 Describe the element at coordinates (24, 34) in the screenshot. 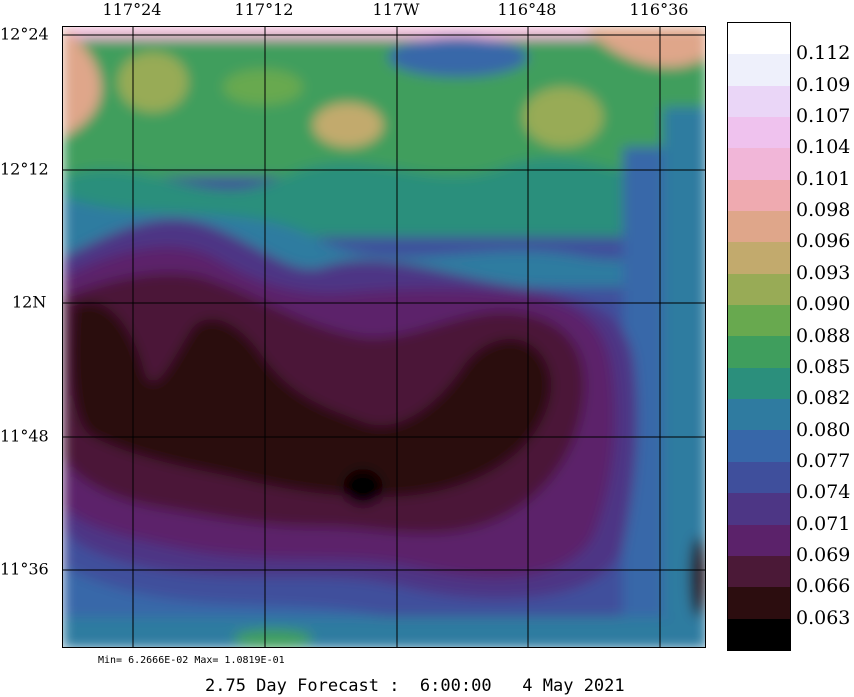

I see `lat-label-1: 12°24` at that location.